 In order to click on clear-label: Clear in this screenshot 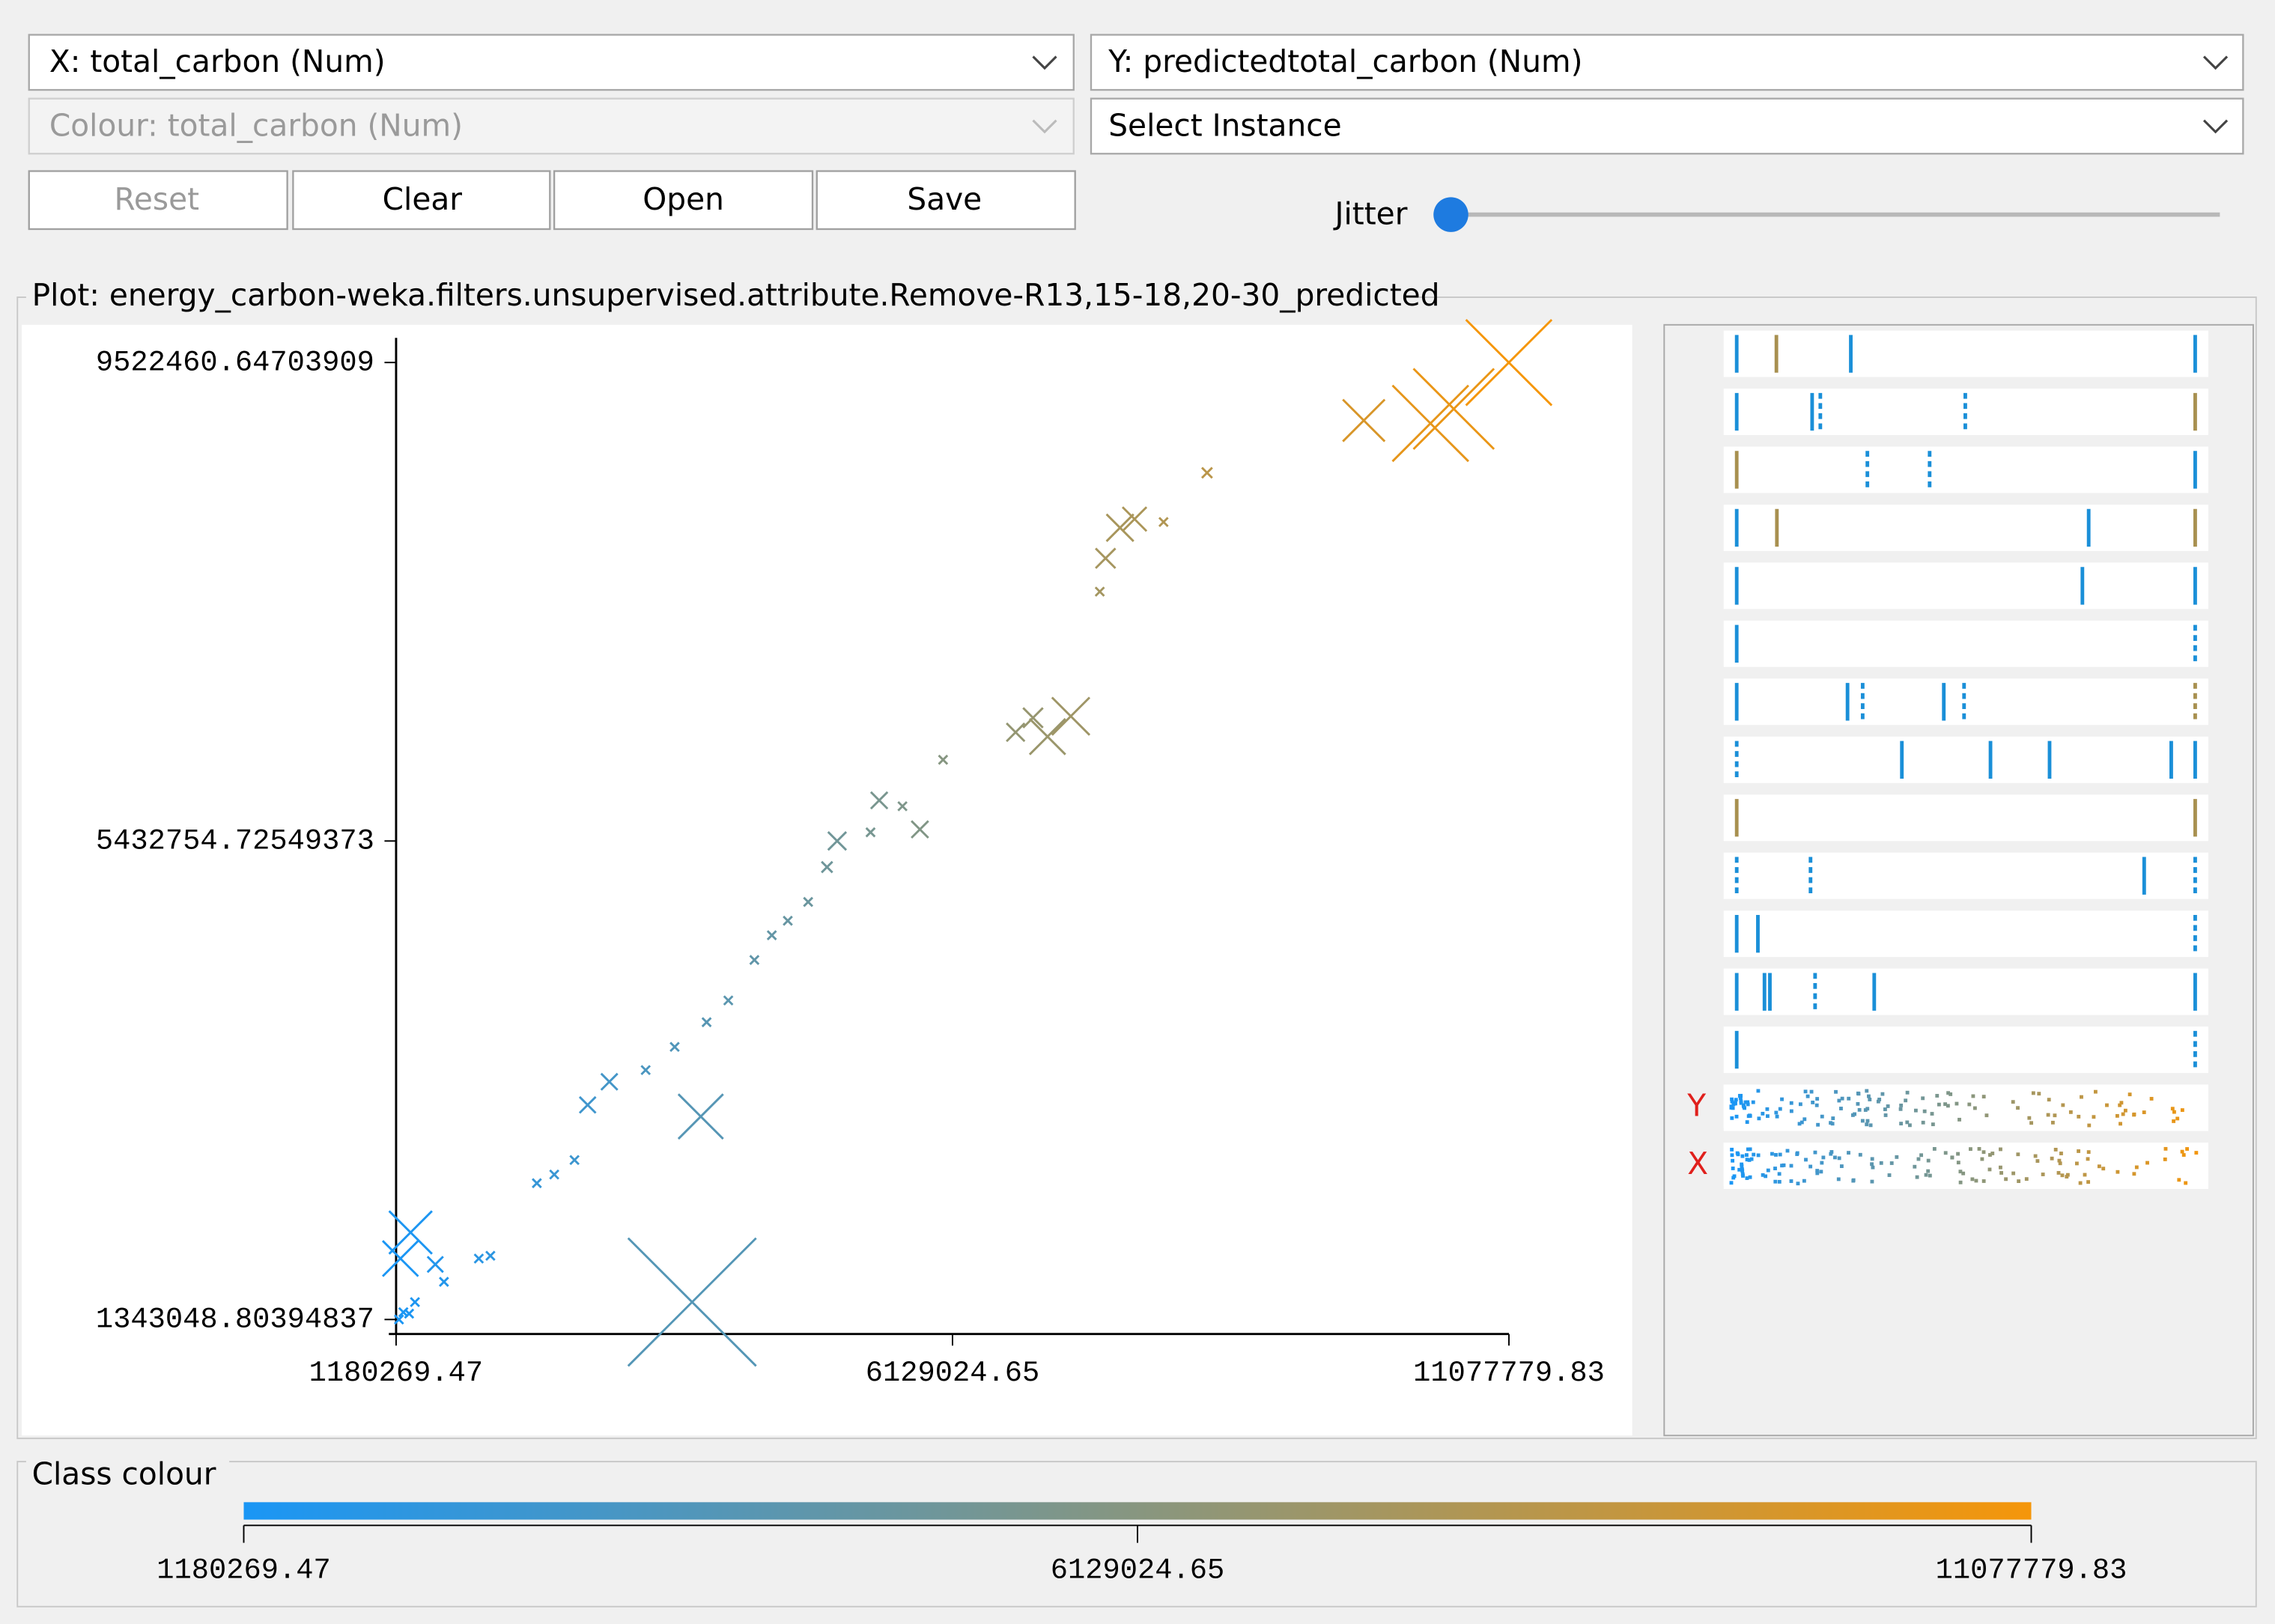, I will do `click(423, 199)`.